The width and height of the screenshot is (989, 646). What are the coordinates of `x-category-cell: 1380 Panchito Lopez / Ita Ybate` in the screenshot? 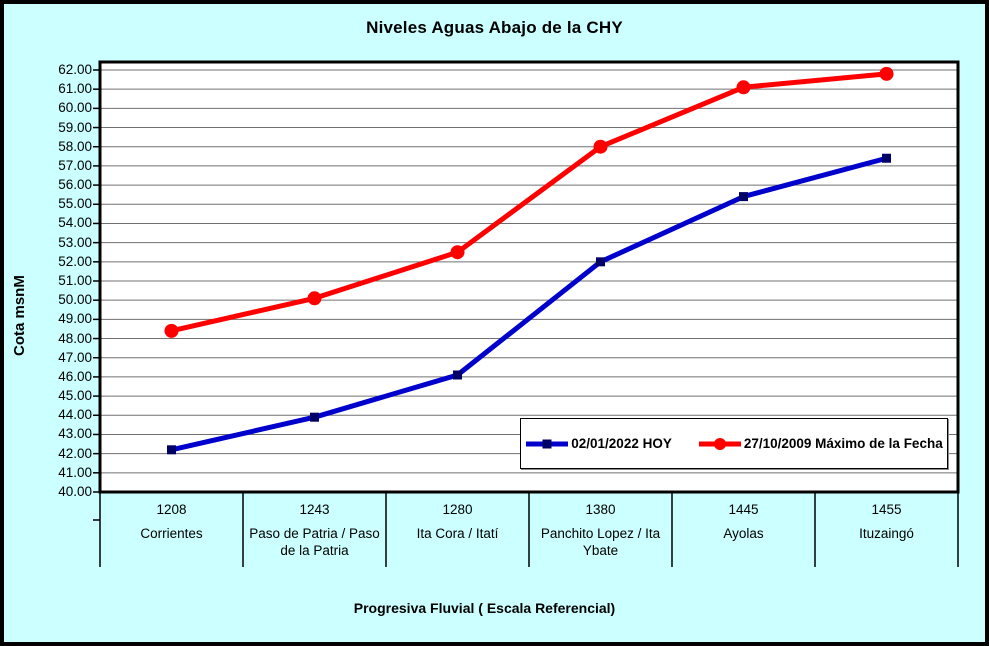 It's located at (600, 530).